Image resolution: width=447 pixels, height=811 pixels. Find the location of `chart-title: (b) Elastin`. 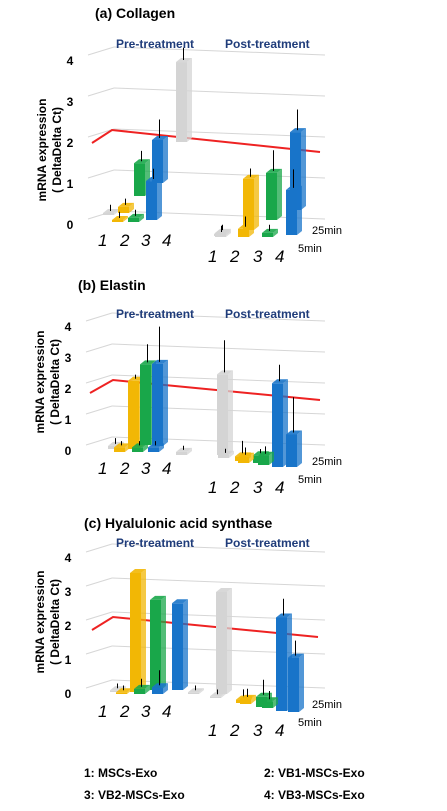

chart-title: (b) Elastin is located at coordinates (112, 285).